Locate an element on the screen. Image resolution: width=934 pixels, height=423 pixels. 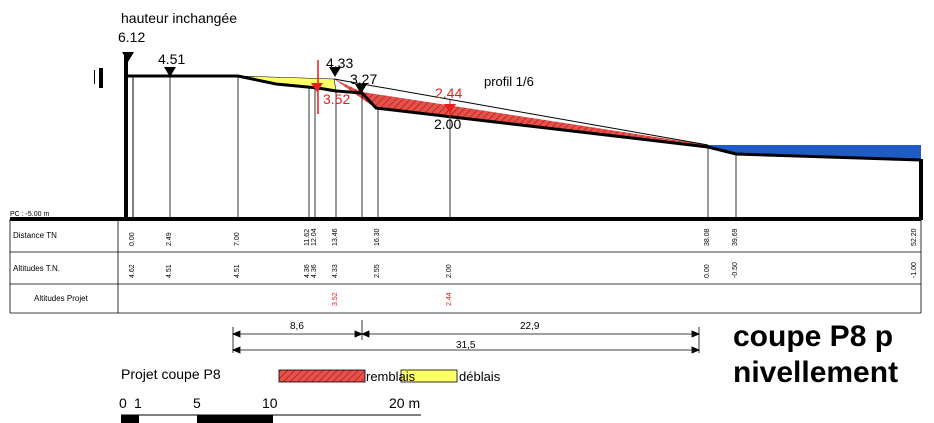
distance-value: 0.00 is located at coordinates (132, 239).